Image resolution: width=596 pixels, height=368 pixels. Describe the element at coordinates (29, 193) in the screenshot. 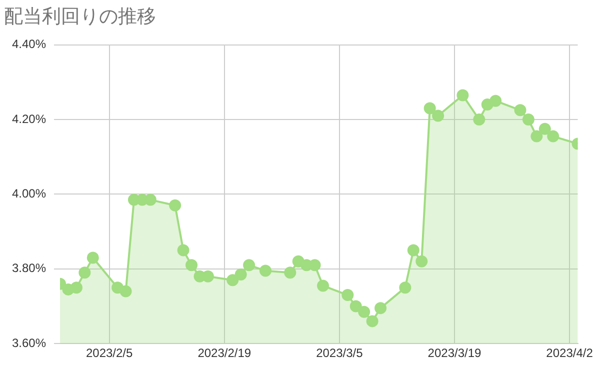

I see `y-tick-label: 4.00%` at that location.